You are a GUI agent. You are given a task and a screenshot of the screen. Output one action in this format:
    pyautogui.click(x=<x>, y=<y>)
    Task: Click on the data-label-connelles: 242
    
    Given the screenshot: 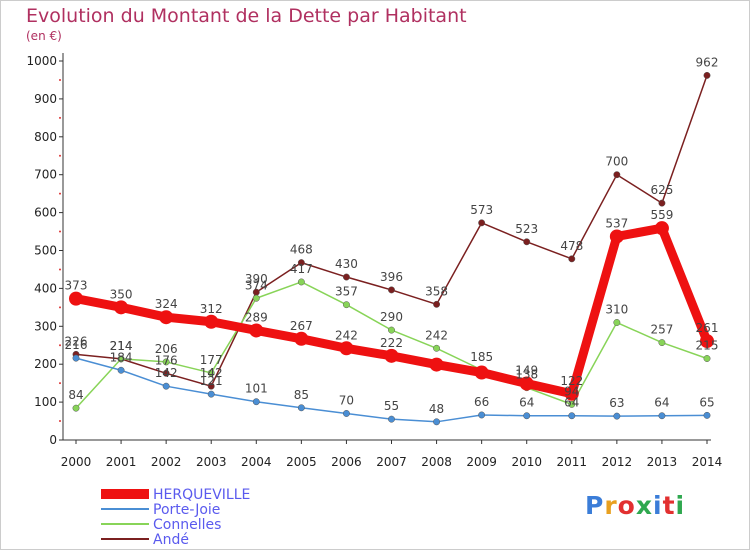 What is the action you would take?
    pyautogui.click(x=436, y=335)
    